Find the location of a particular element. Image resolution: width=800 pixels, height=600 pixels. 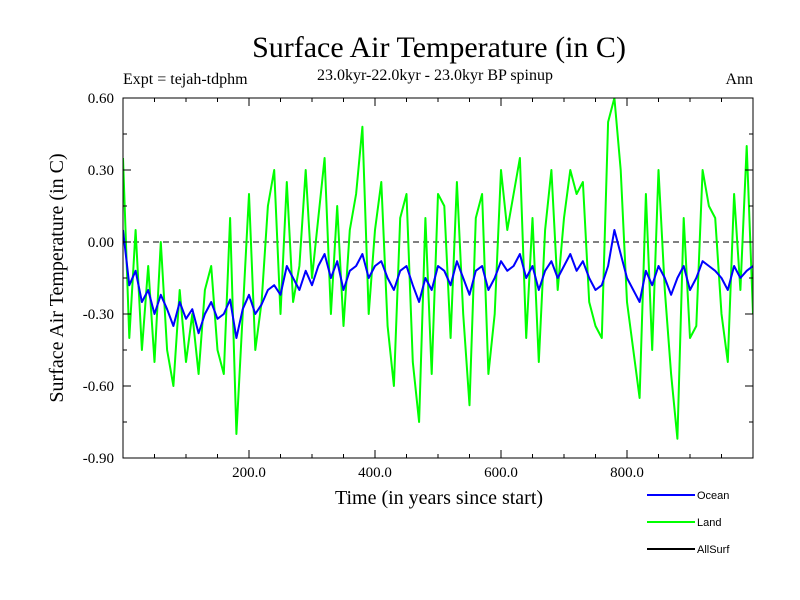

series-line-ocean is located at coordinates (438, 284).